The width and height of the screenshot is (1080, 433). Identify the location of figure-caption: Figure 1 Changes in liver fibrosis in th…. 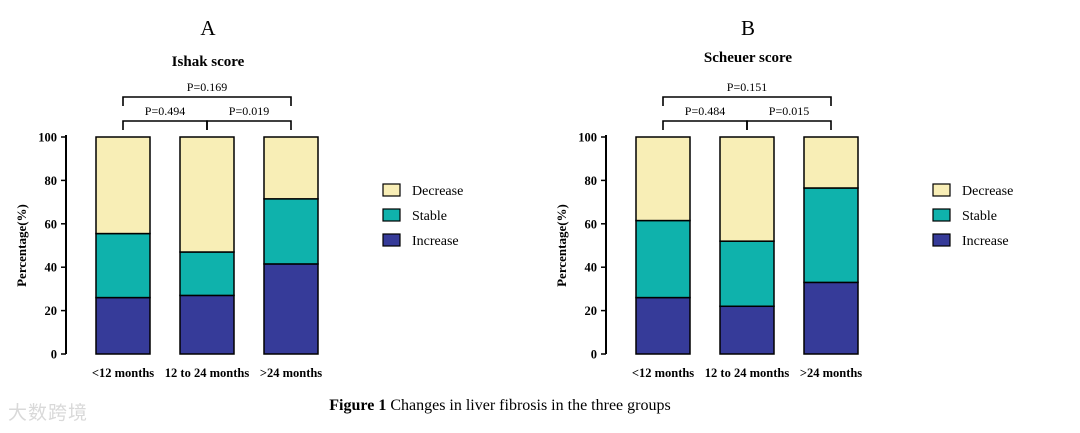
(500, 406).